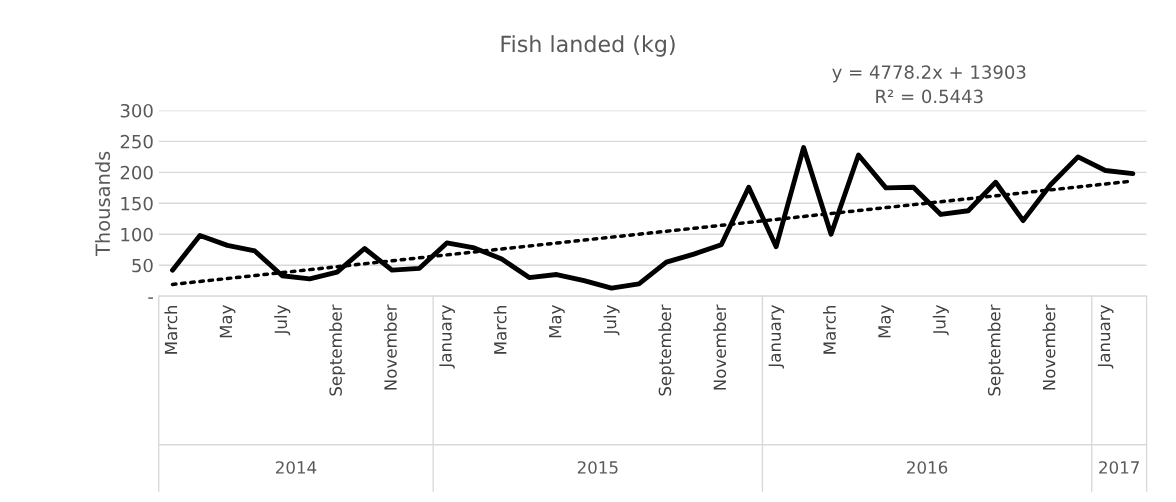  I want to click on text: 2015, so click(597, 467).